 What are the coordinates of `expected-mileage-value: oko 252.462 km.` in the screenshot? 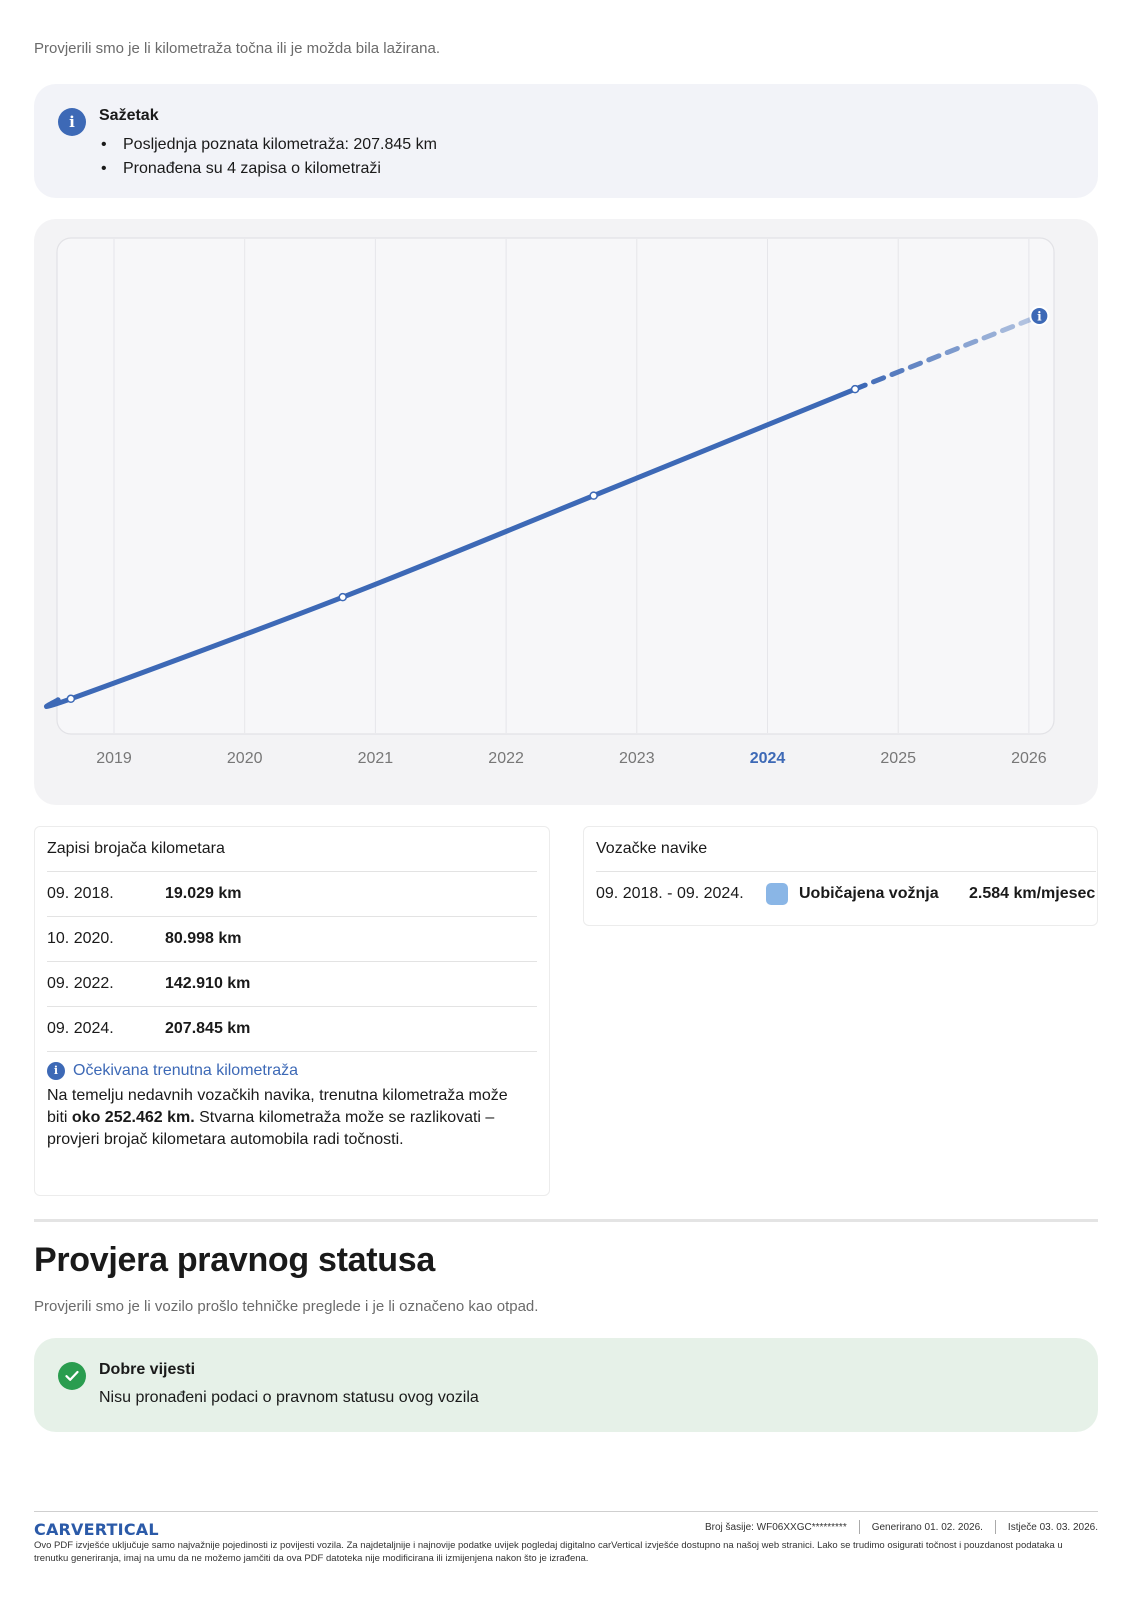 It's located at (133, 1117).